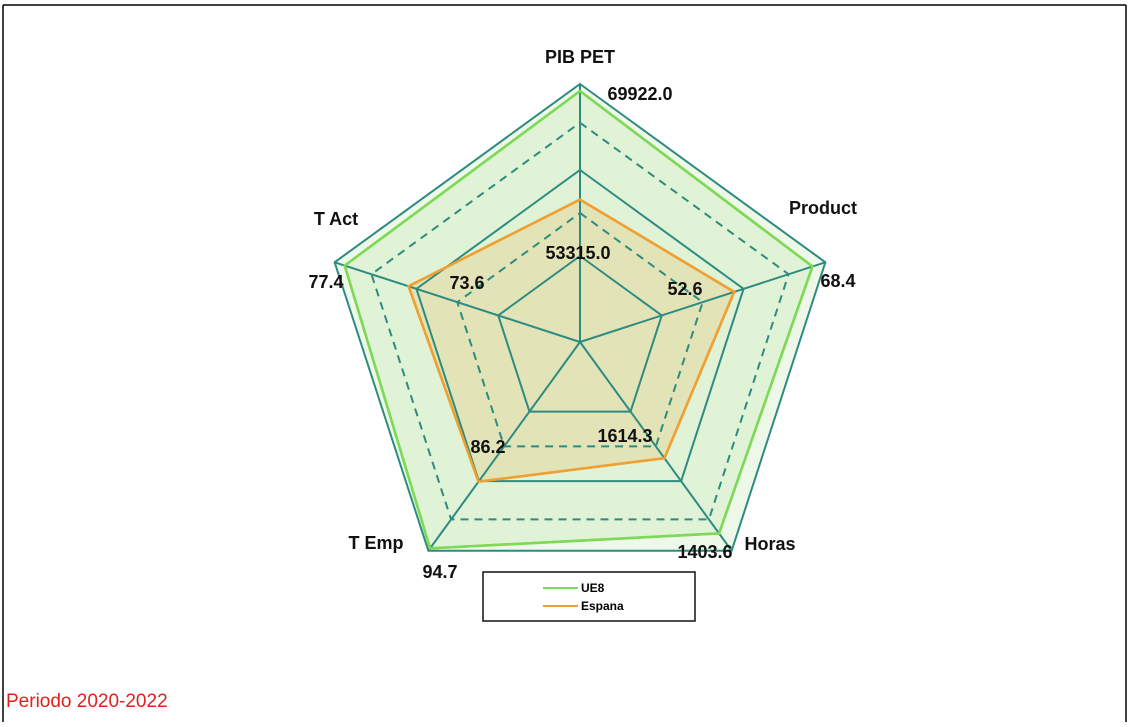 The image size is (1129, 727). What do you see at coordinates (577, 253) in the screenshot?
I see `value-label: 53315.0` at bounding box center [577, 253].